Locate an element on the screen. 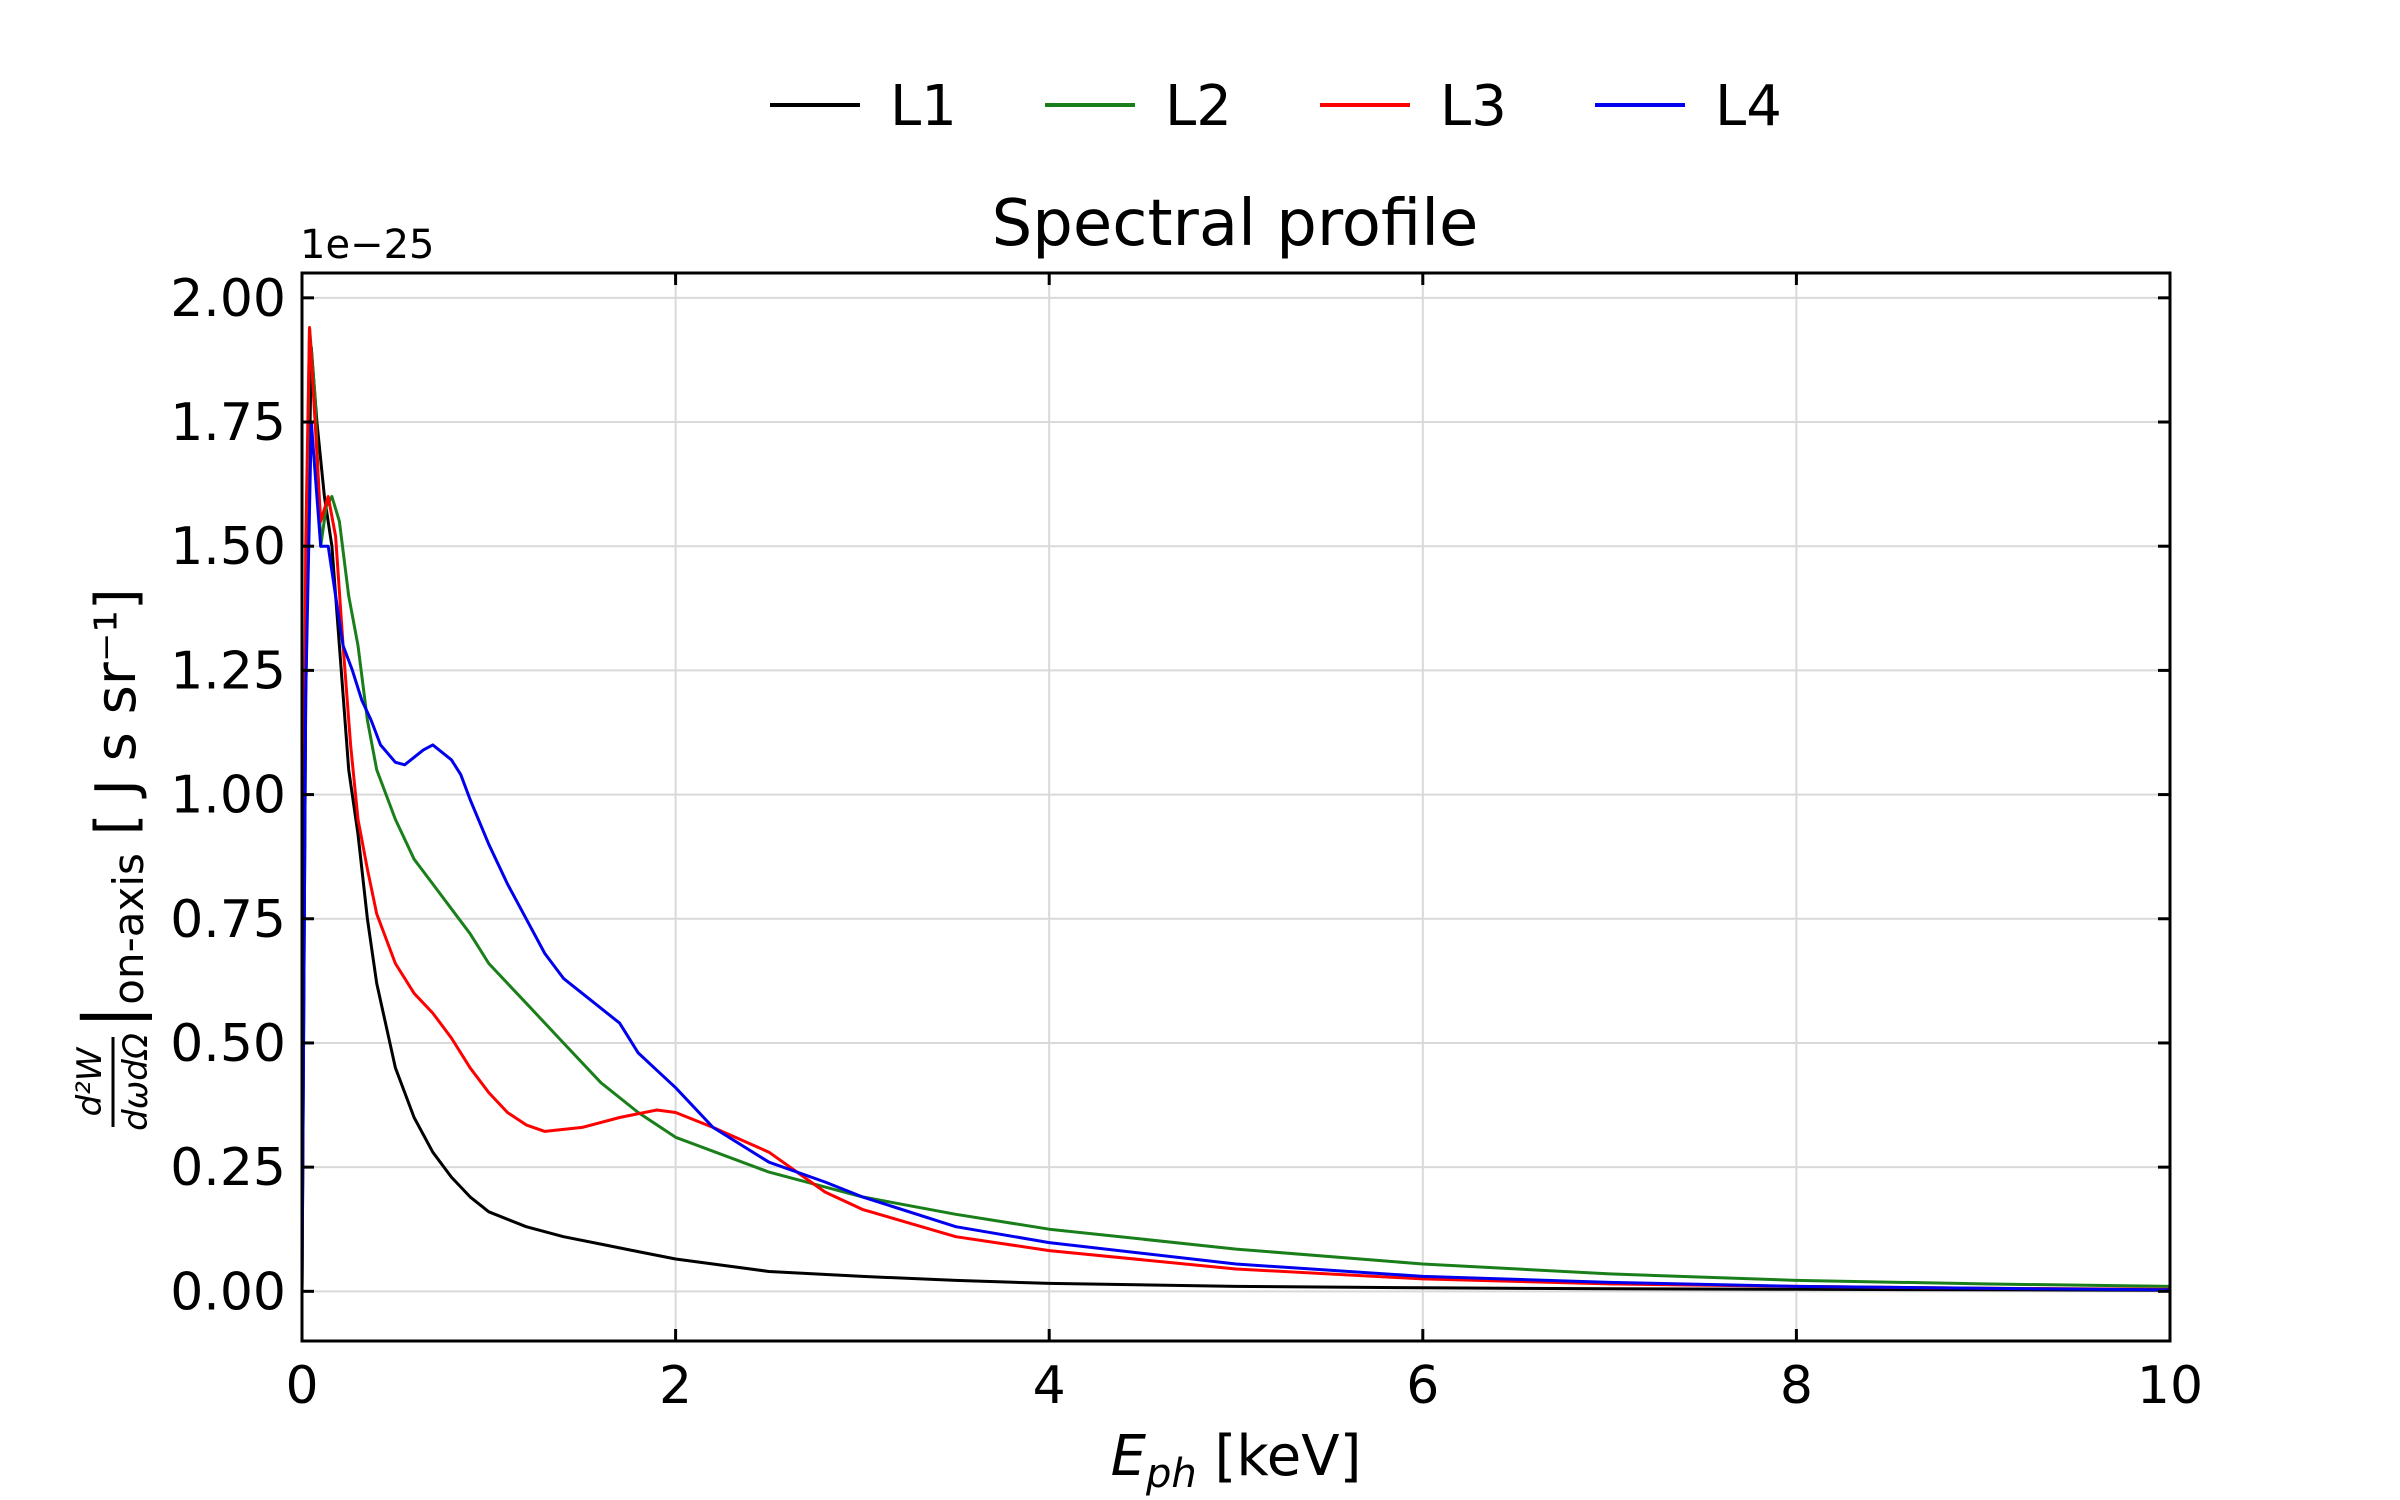  y-label-vertical-bar: | is located at coordinates (110, 1017).